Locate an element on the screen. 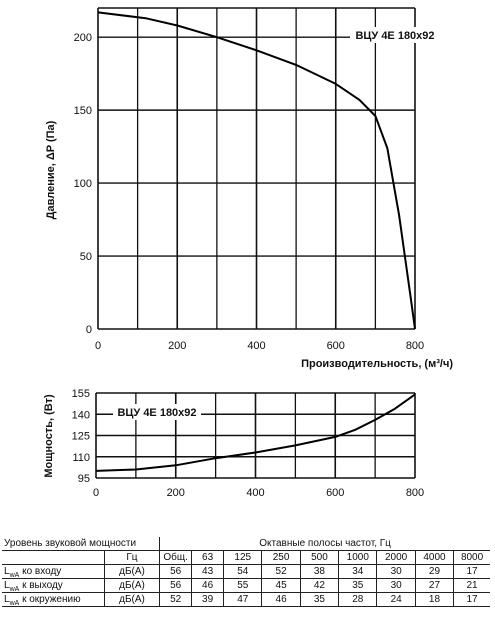 This screenshot has width=495, height=618. col-header-2000: 2000 is located at coordinates (396, 557).